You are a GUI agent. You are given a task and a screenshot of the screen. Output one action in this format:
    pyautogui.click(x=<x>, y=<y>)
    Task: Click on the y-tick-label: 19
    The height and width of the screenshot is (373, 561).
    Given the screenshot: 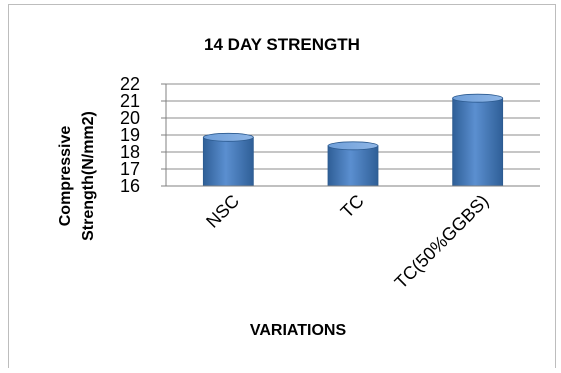 What is the action you would take?
    pyautogui.click(x=130, y=135)
    